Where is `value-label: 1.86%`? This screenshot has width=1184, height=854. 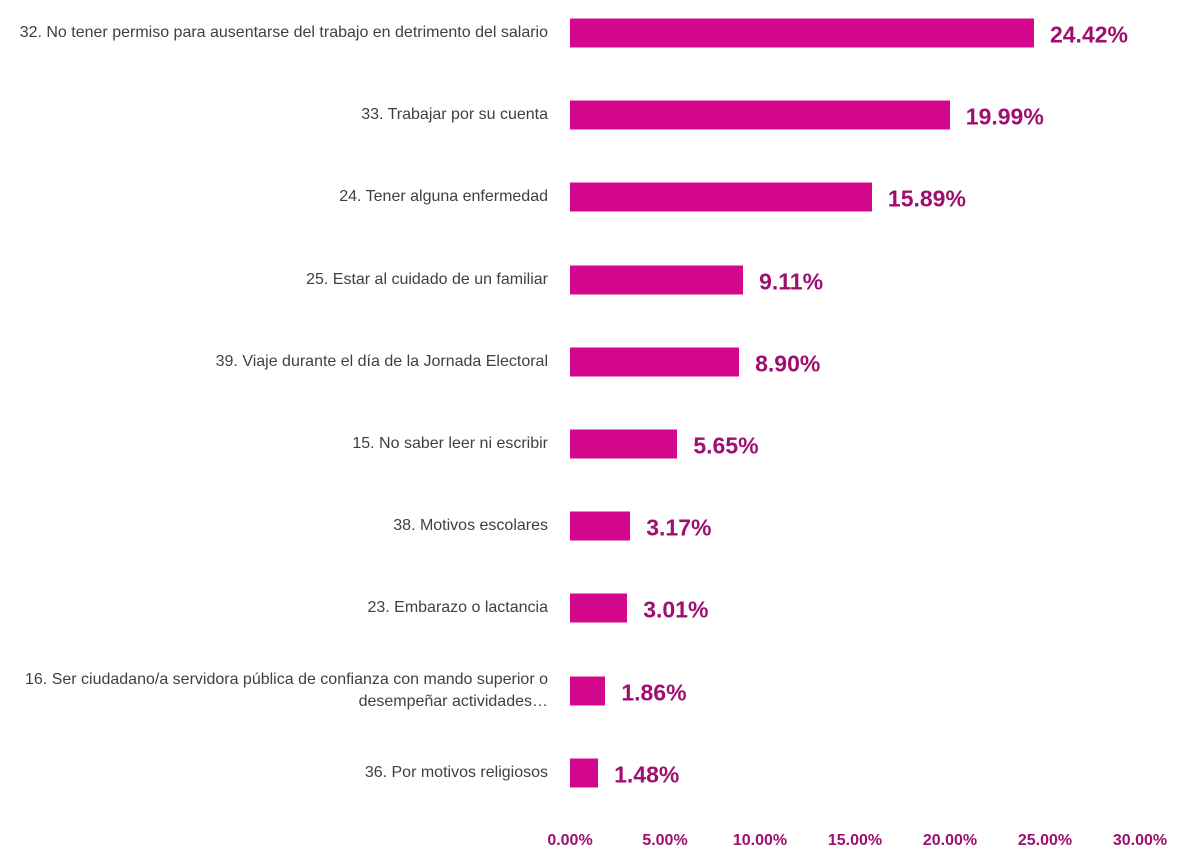 value-label: 1.86% is located at coordinates (654, 692).